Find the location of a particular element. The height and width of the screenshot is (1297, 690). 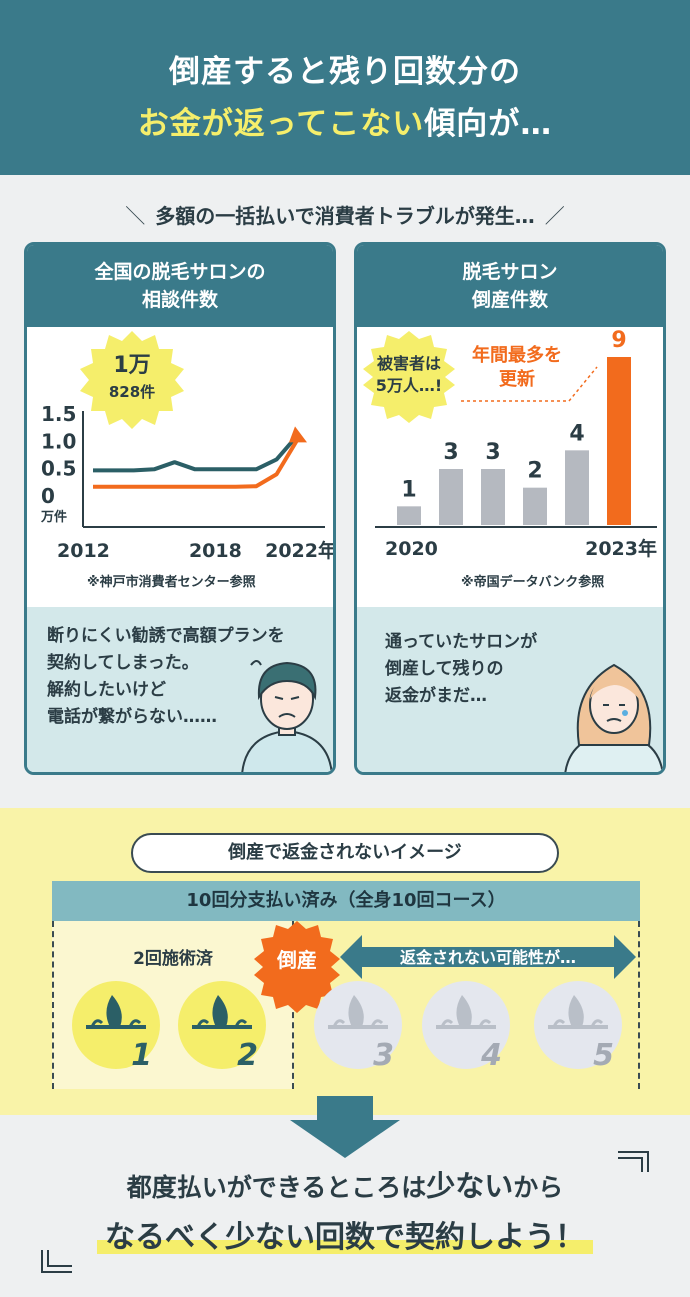

right-divider is located at coordinates (639, 1005).